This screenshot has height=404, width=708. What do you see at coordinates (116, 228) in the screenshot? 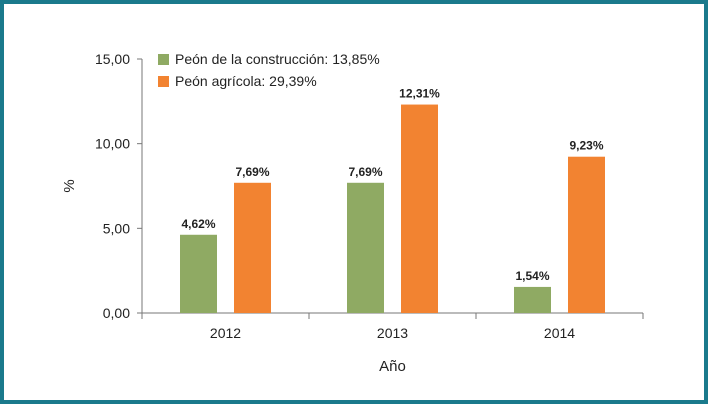
I see `y-tick-label: 5,00` at bounding box center [116, 228].